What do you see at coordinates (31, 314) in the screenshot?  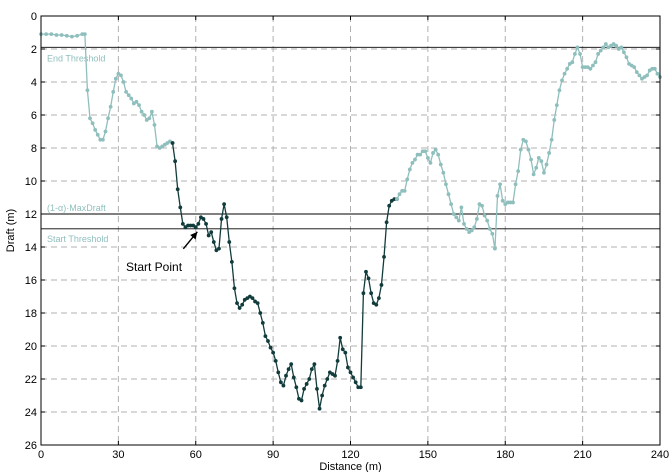 I see `y-tick-label: 18` at bounding box center [31, 314].